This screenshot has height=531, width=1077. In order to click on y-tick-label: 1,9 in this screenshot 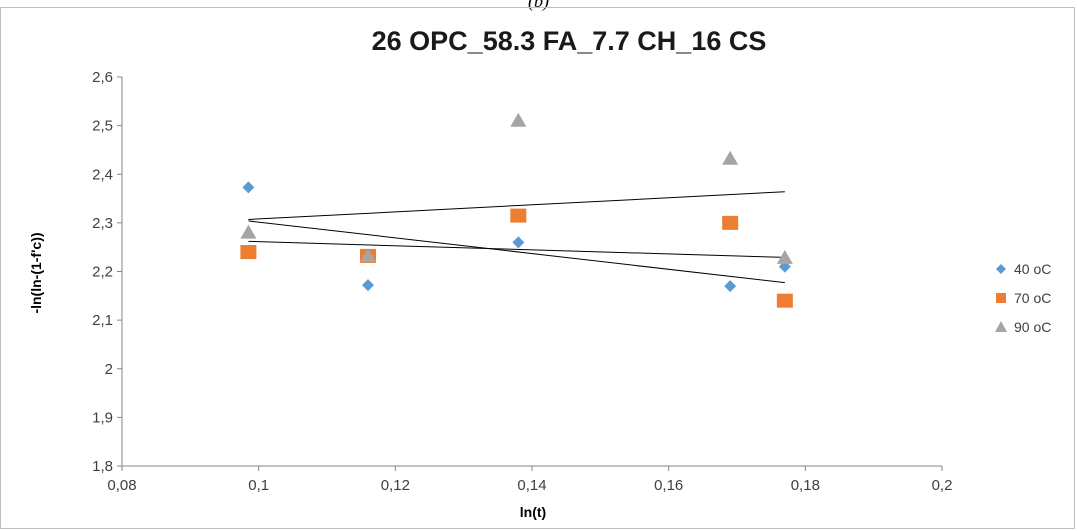, I will do `click(102, 417)`.